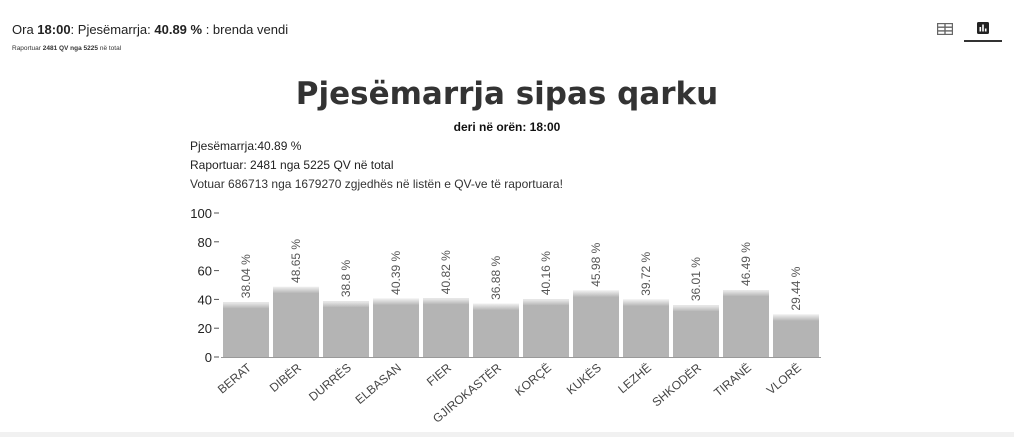 This screenshot has width=1014, height=437. I want to click on category-label: ELBASAN, so click(378, 384).